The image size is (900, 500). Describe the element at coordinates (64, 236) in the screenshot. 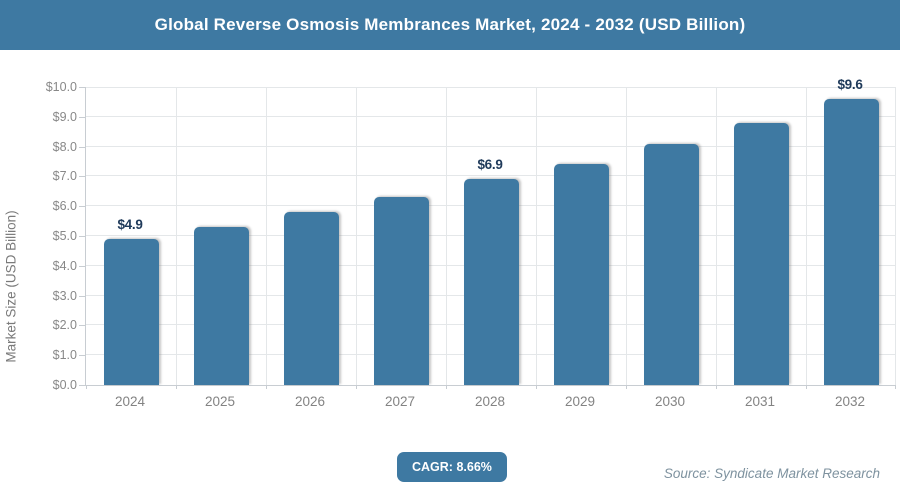

I see `y-tick-label: $5.0` at that location.